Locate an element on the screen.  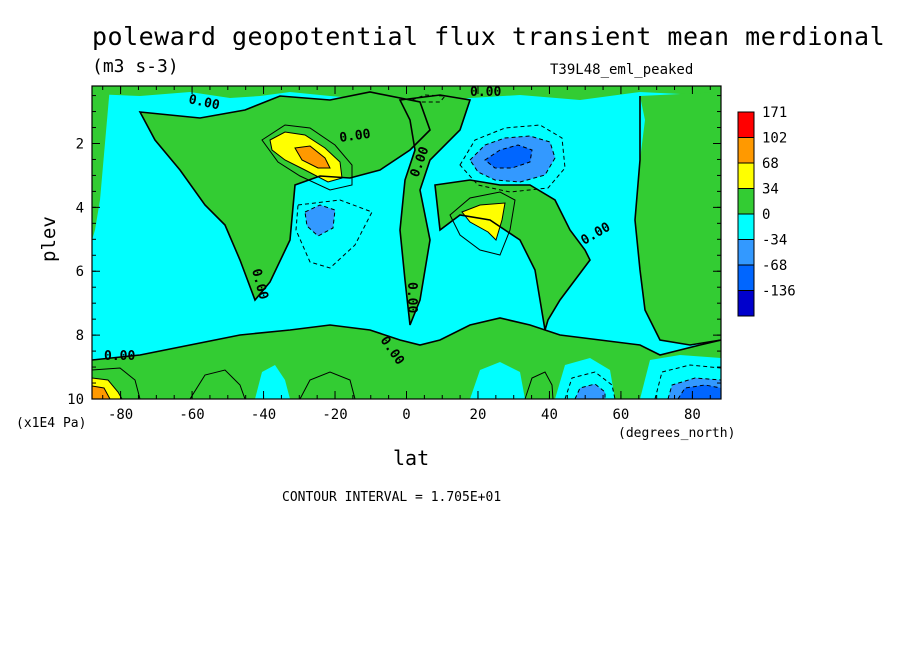
y-tick-label: 8 is located at coordinates (80, 336).